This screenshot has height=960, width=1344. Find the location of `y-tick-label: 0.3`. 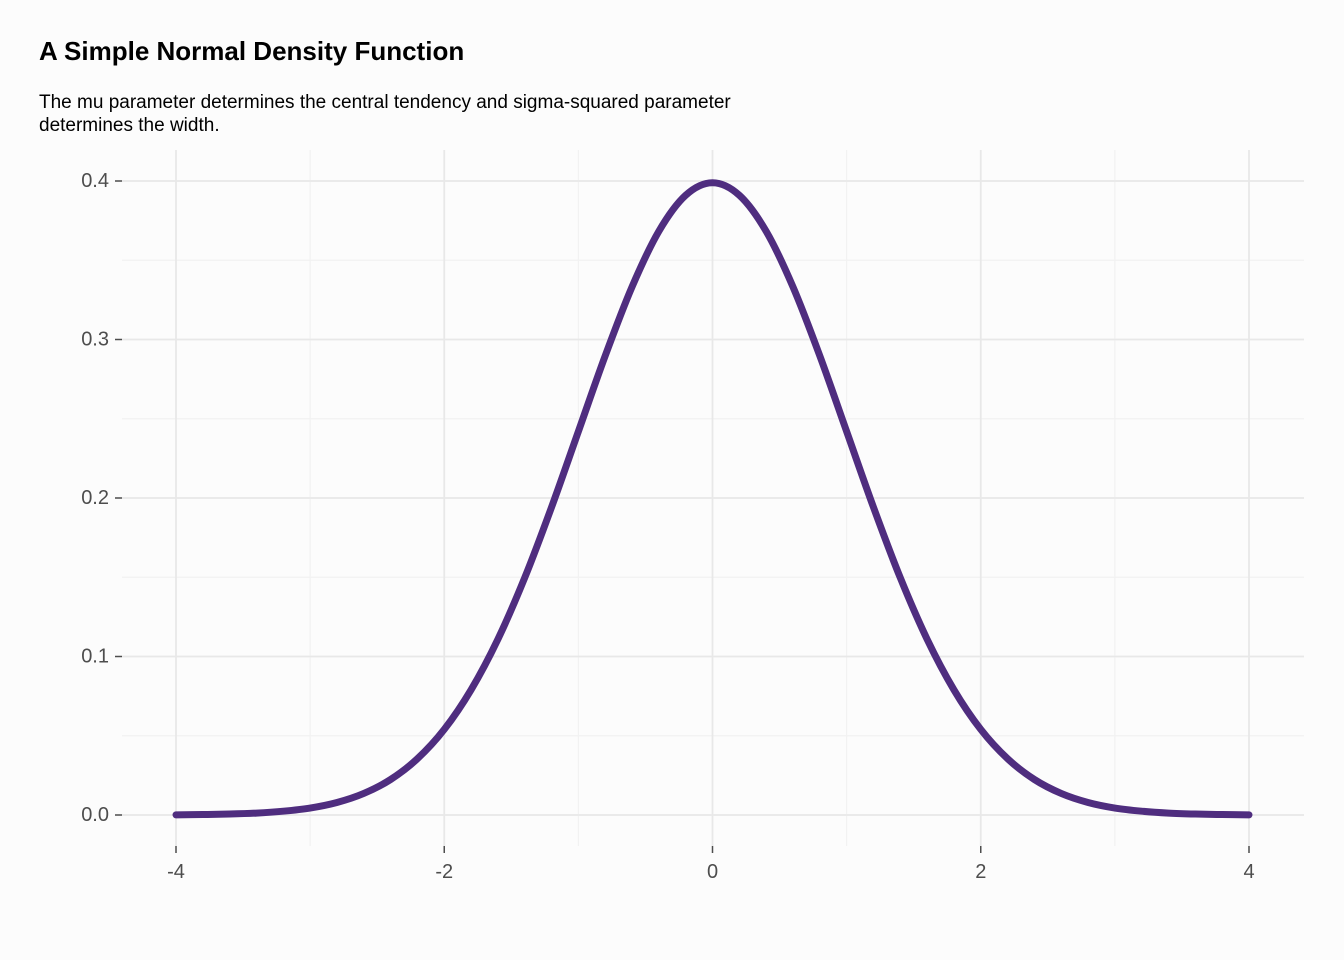

y-tick-label: 0.3 is located at coordinates (95, 340).